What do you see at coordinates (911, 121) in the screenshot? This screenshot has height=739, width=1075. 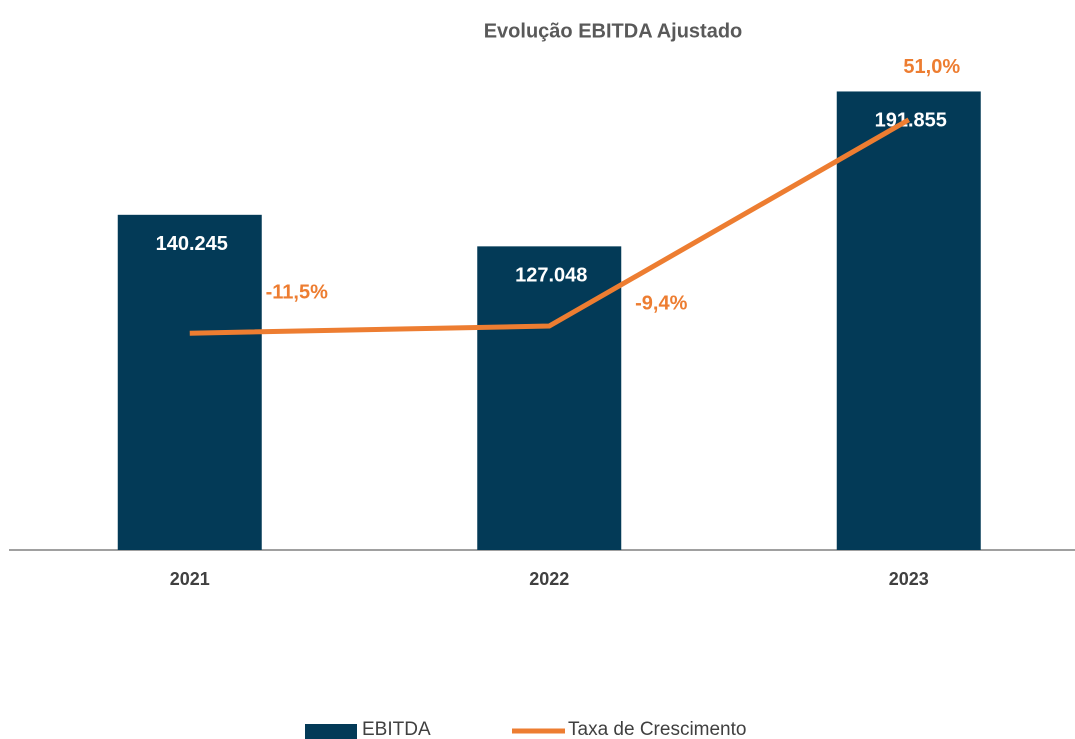 I see `bar-value-label: 191.855` at bounding box center [911, 121].